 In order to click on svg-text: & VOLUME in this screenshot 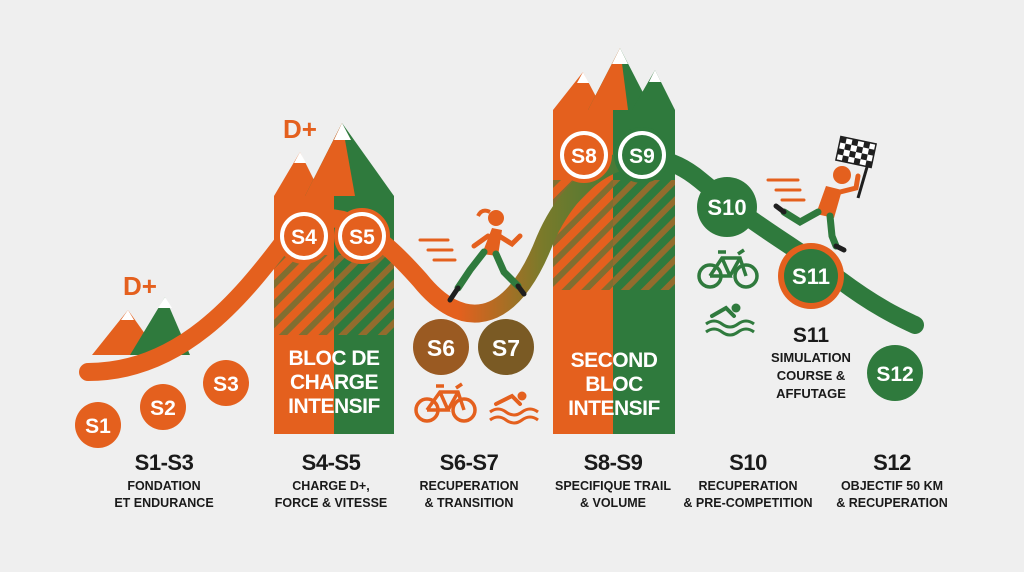, I will do `click(613, 503)`.